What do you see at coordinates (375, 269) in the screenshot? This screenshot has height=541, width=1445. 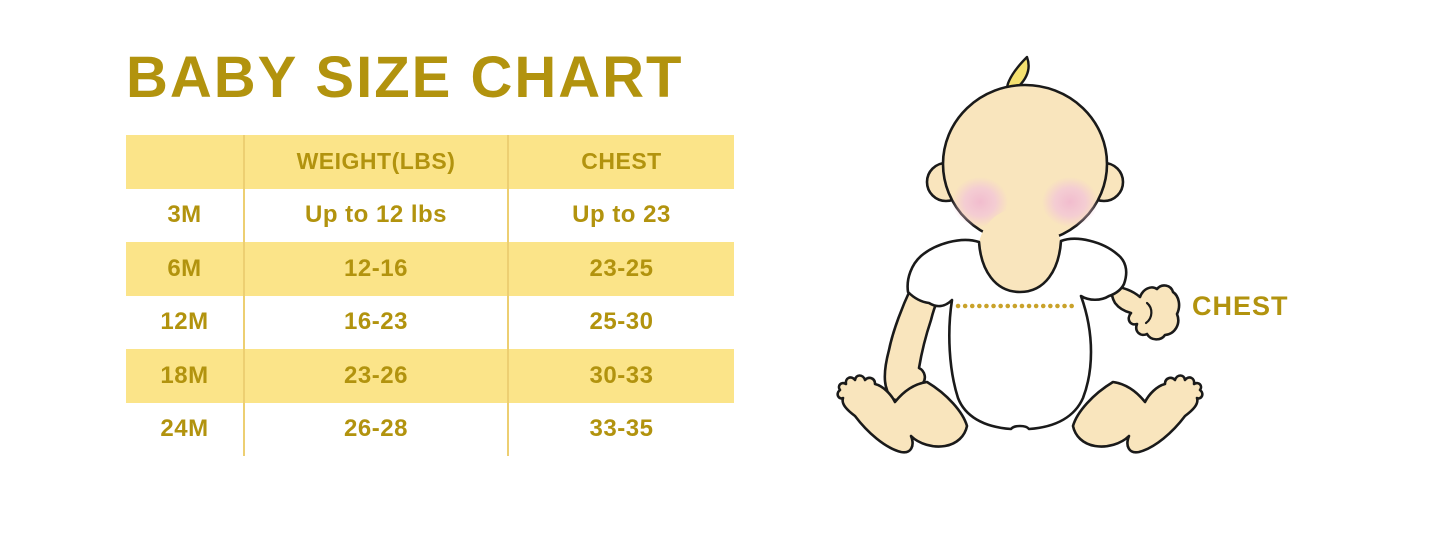 I see `cell-weight-6m: 12-16` at bounding box center [375, 269].